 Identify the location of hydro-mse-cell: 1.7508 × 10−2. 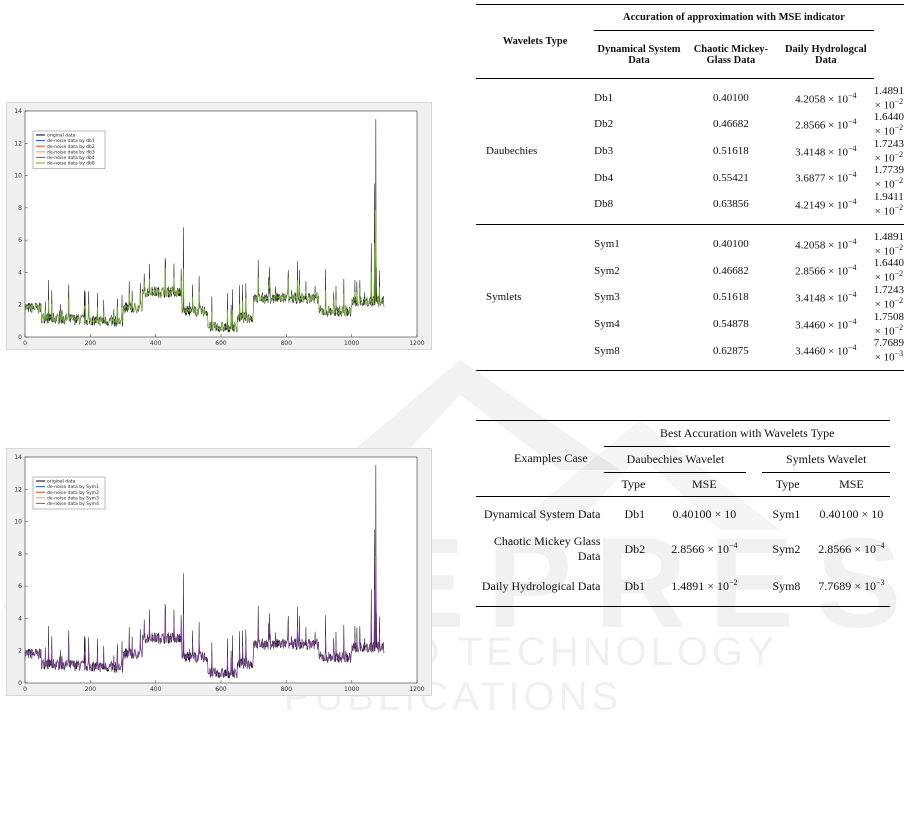
(888, 324).